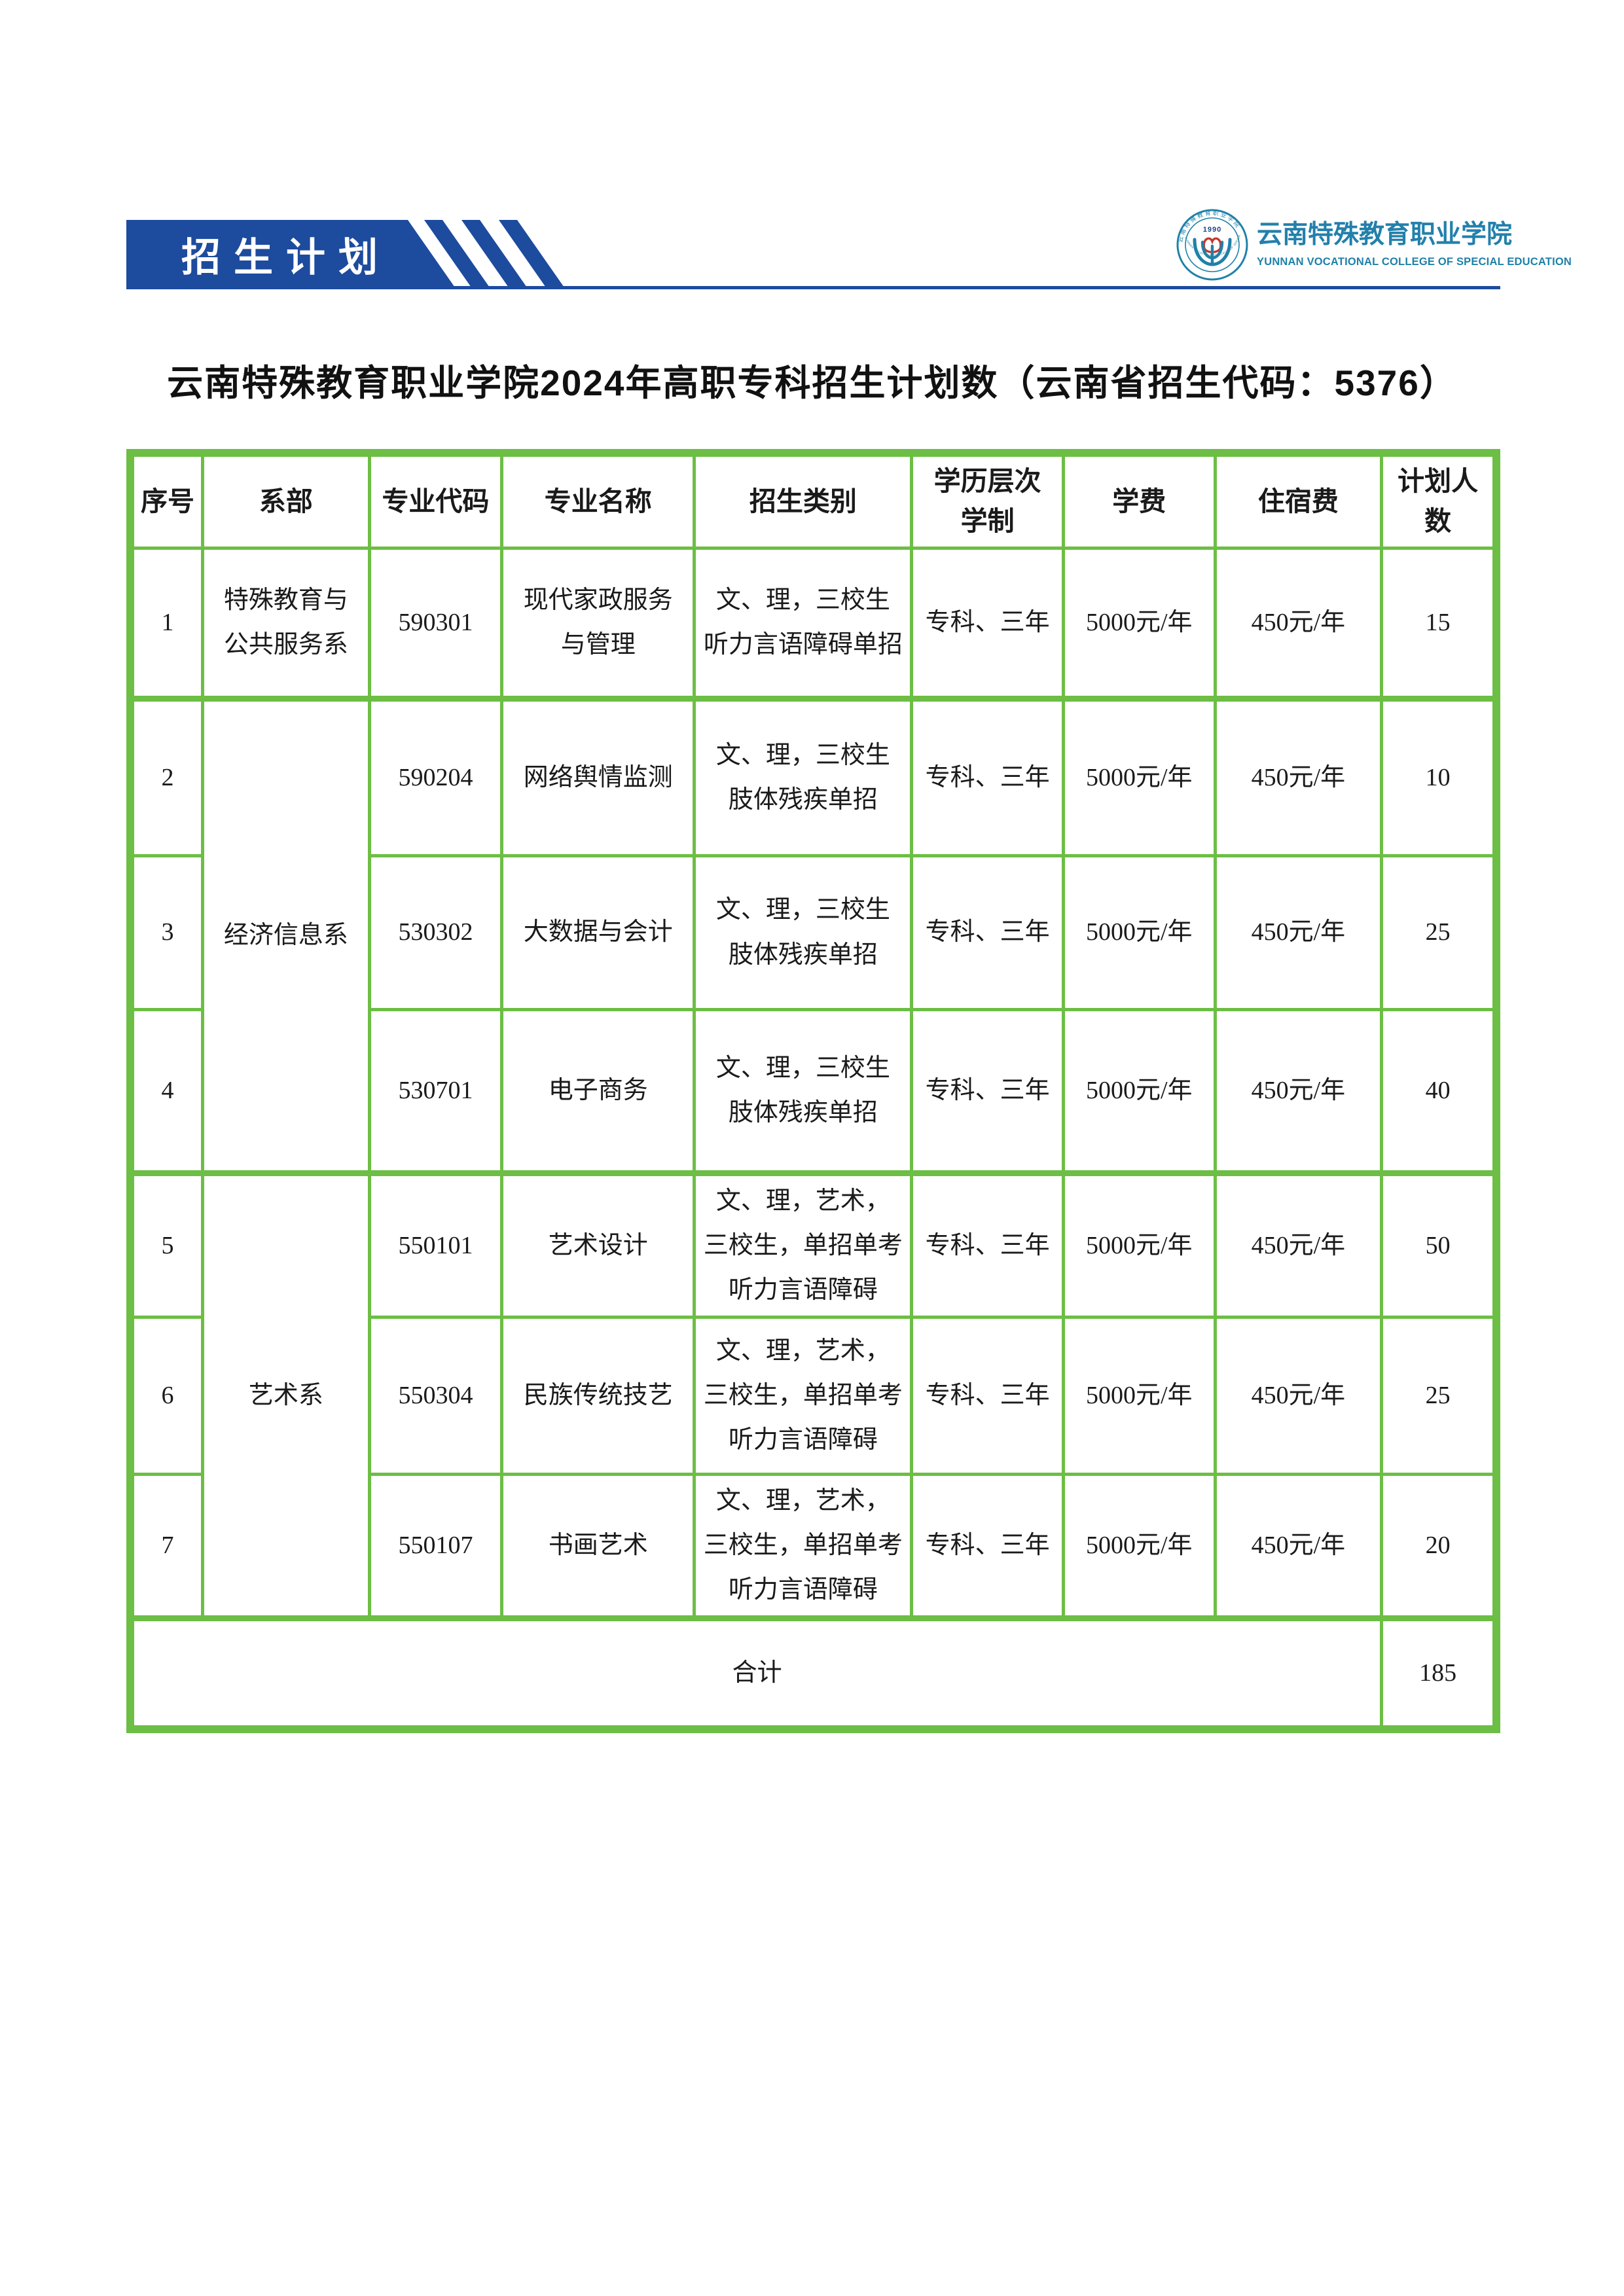 This screenshot has height=2296, width=1624. What do you see at coordinates (435, 623) in the screenshot?
I see `cell-code: 590301` at bounding box center [435, 623].